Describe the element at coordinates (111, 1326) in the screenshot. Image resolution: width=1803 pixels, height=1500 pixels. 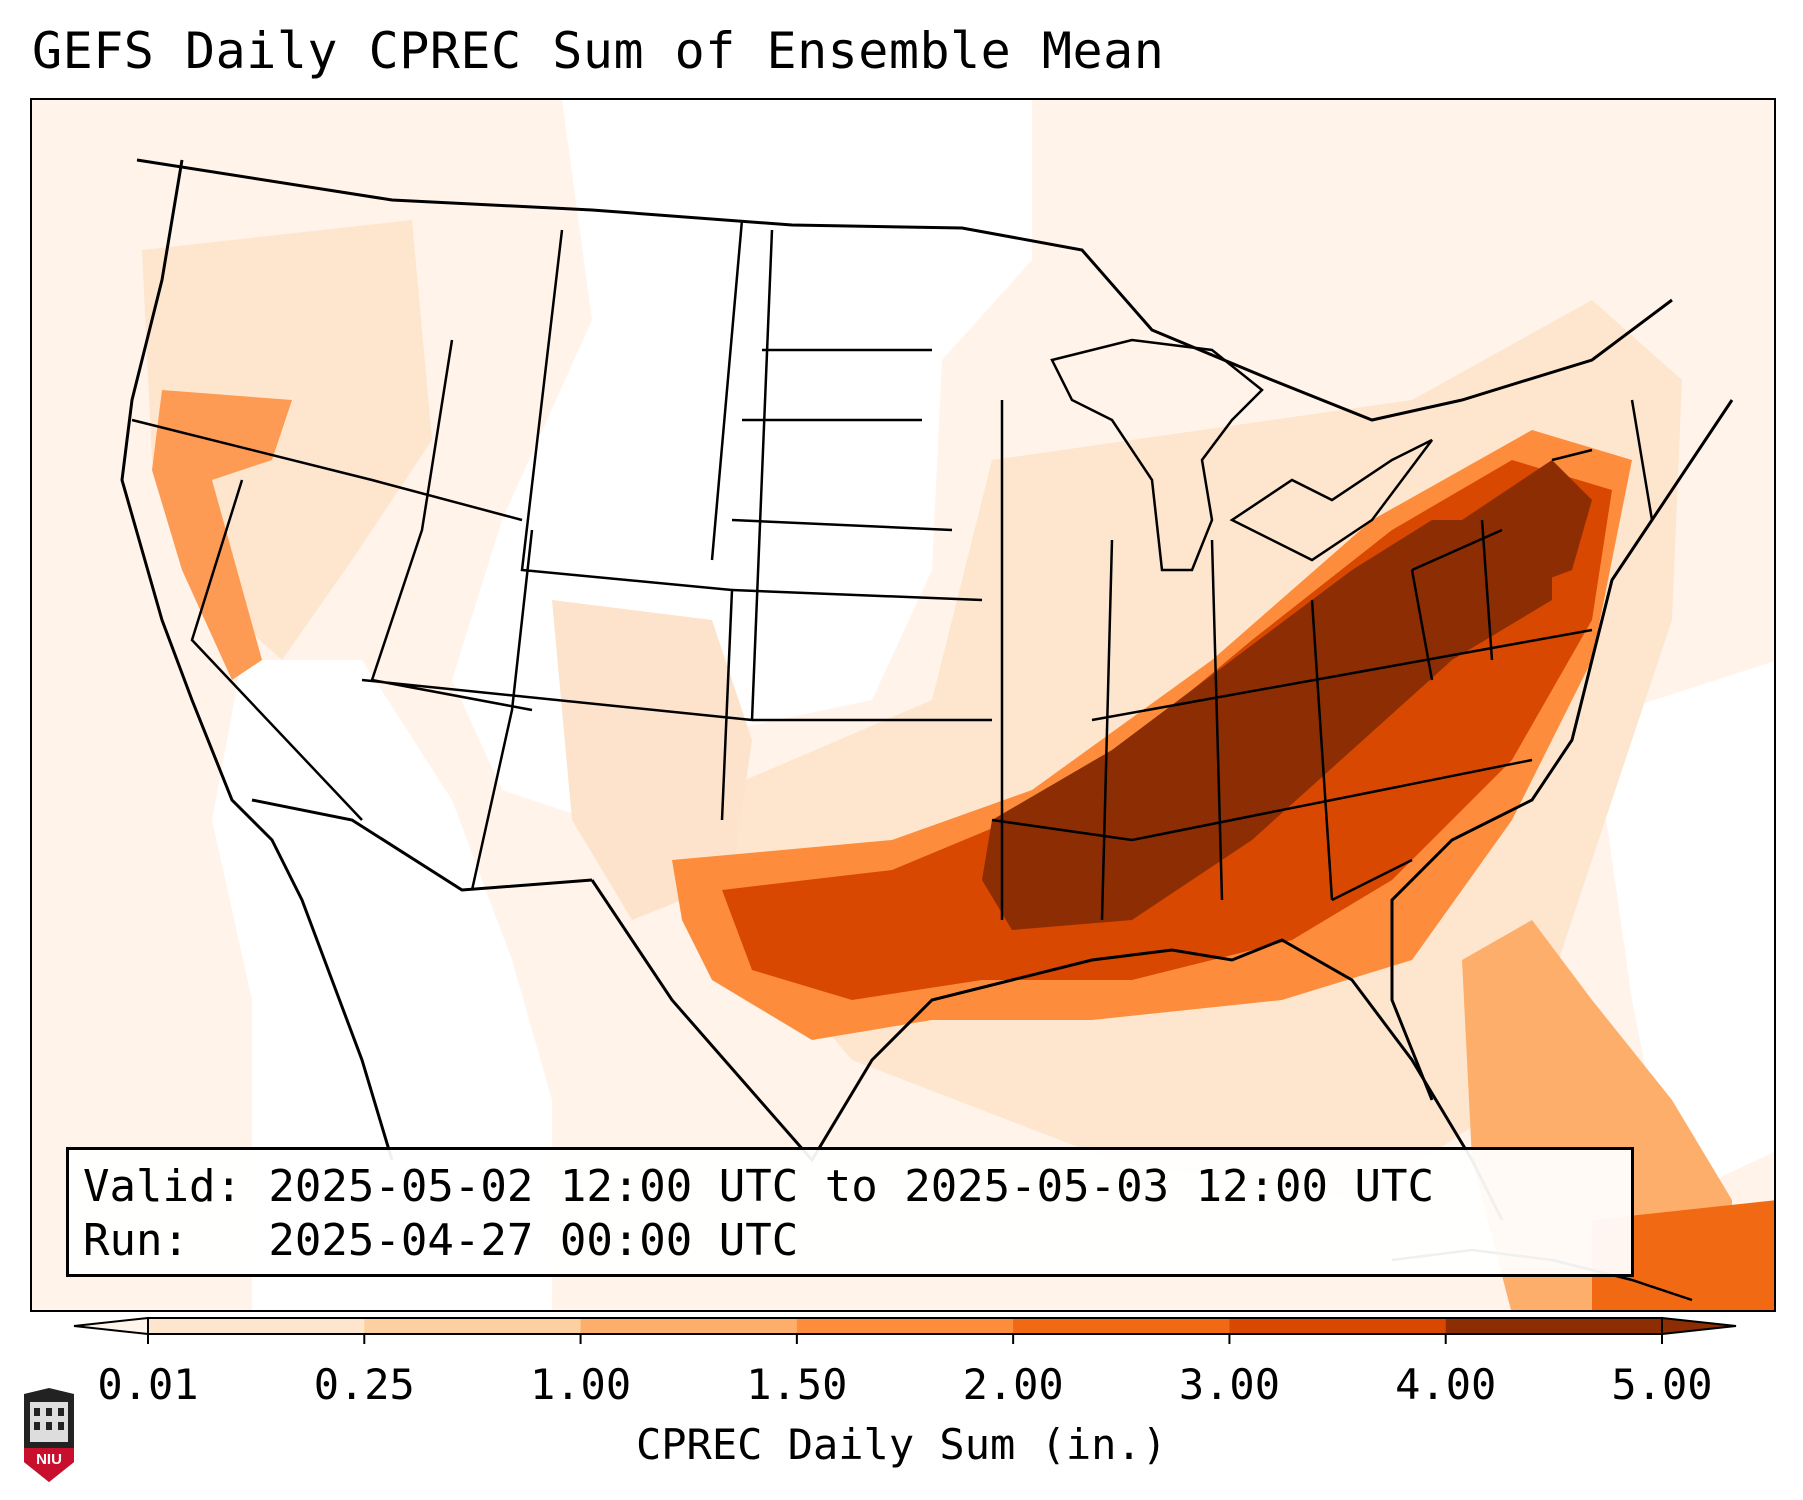
I see `colorbar-extend-min` at that location.